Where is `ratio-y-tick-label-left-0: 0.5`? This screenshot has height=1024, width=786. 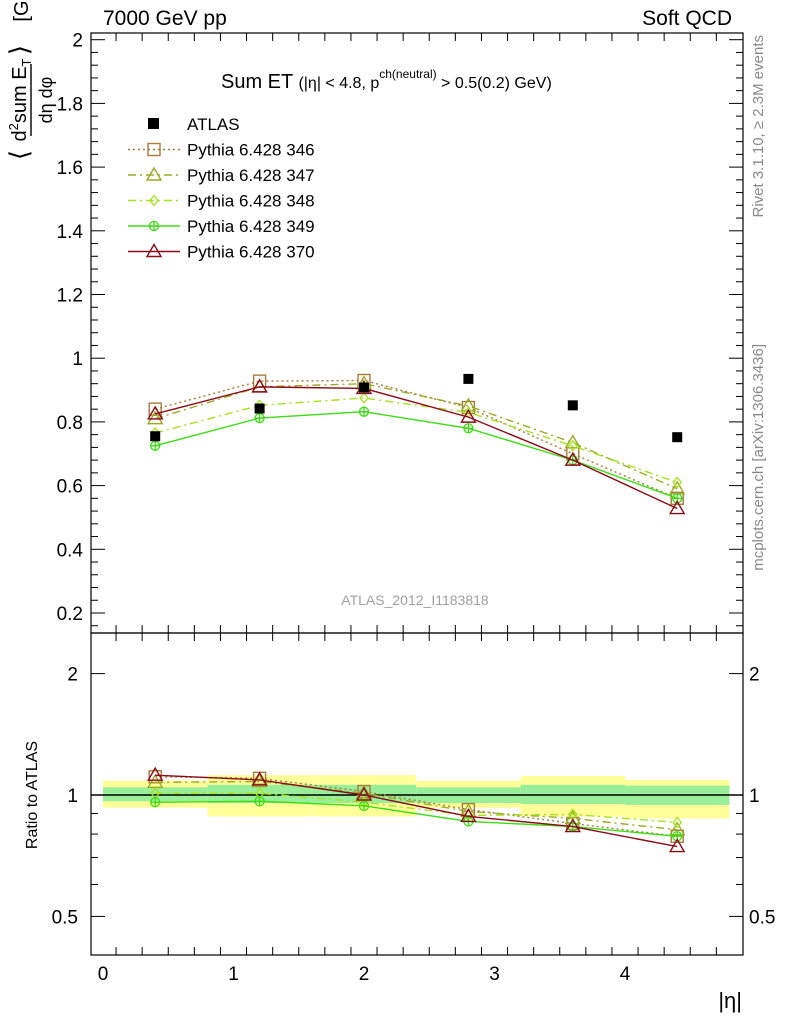
ratio-y-tick-label-left-0: 0.5 is located at coordinates (65, 917).